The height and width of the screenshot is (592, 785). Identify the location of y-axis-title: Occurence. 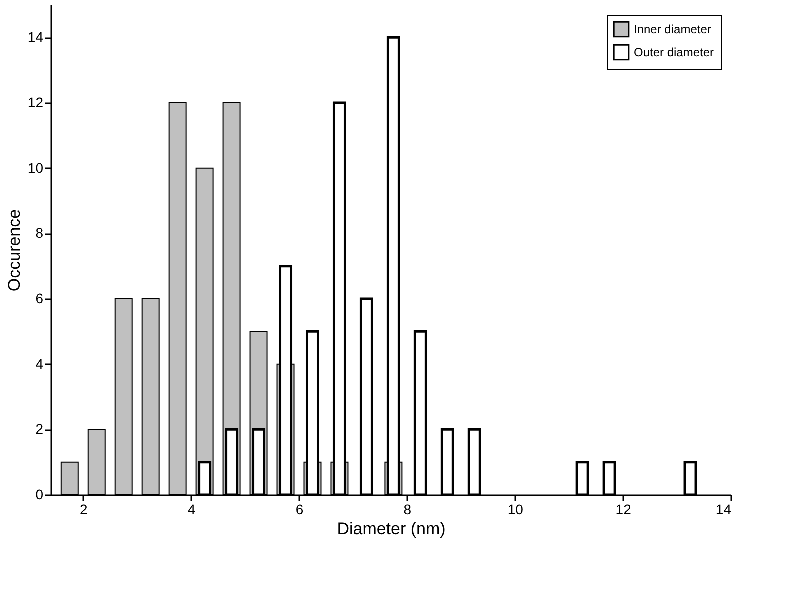
(14, 250).